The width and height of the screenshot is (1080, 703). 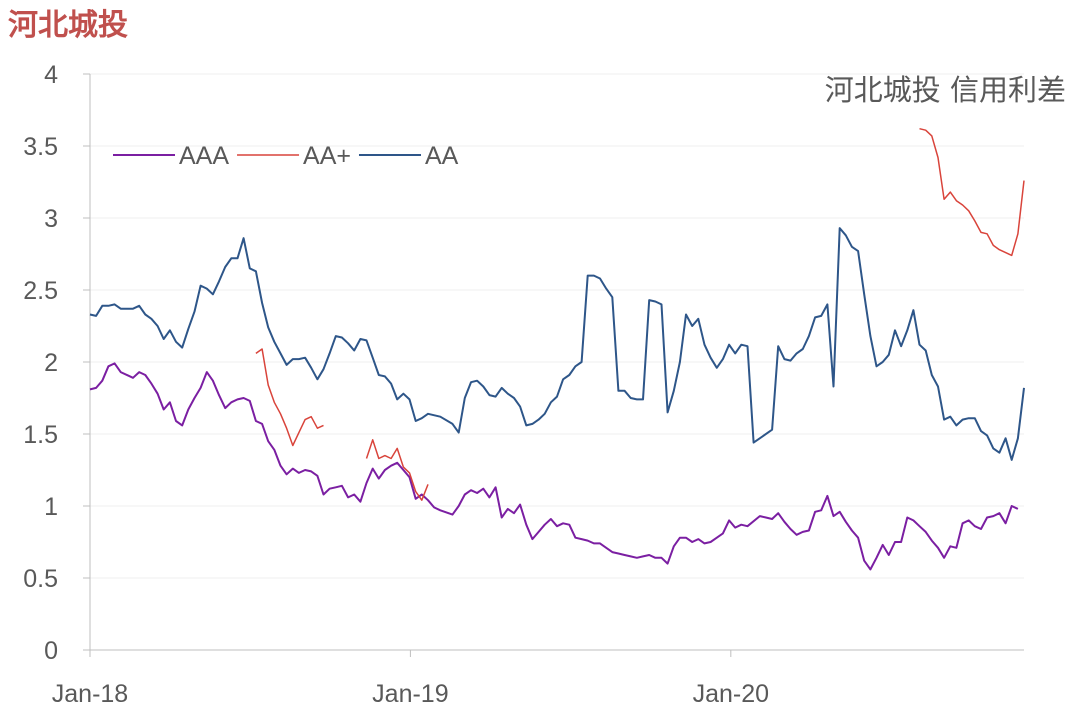 I want to click on y-tick-label: 3, so click(x=51, y=219).